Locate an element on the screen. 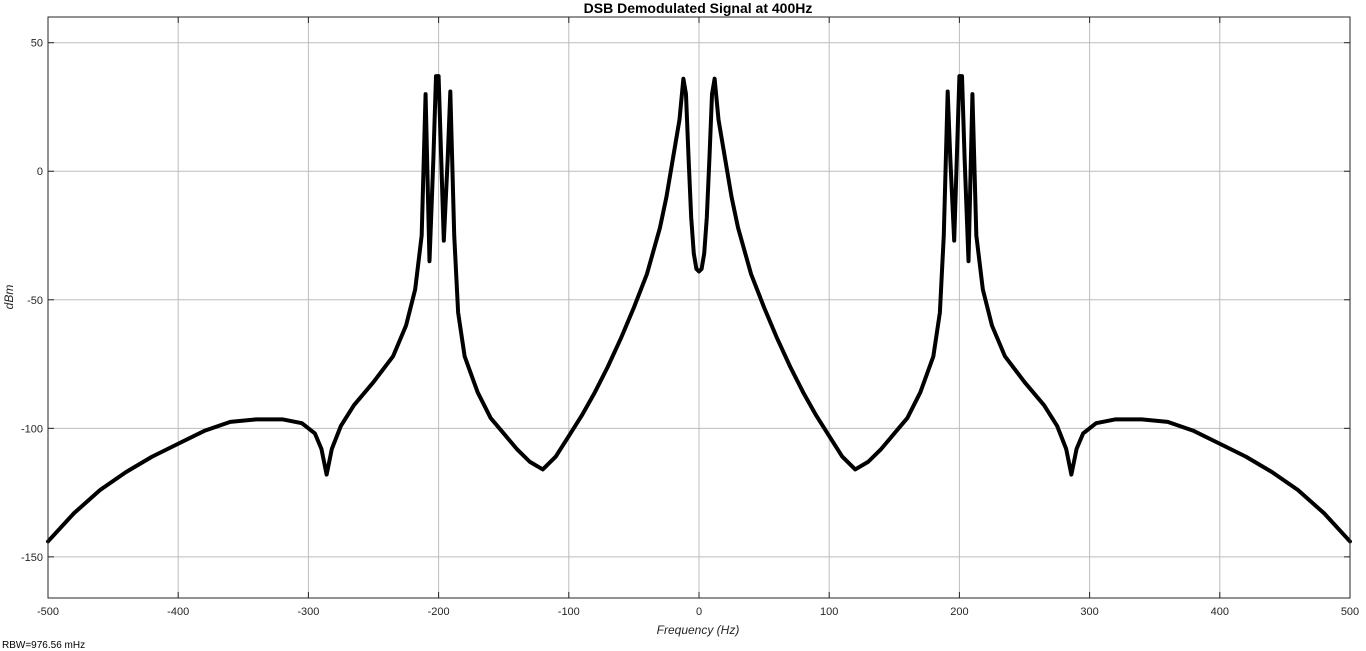 The width and height of the screenshot is (1366, 651). y-tick-label: -50 is located at coordinates (35, 301).